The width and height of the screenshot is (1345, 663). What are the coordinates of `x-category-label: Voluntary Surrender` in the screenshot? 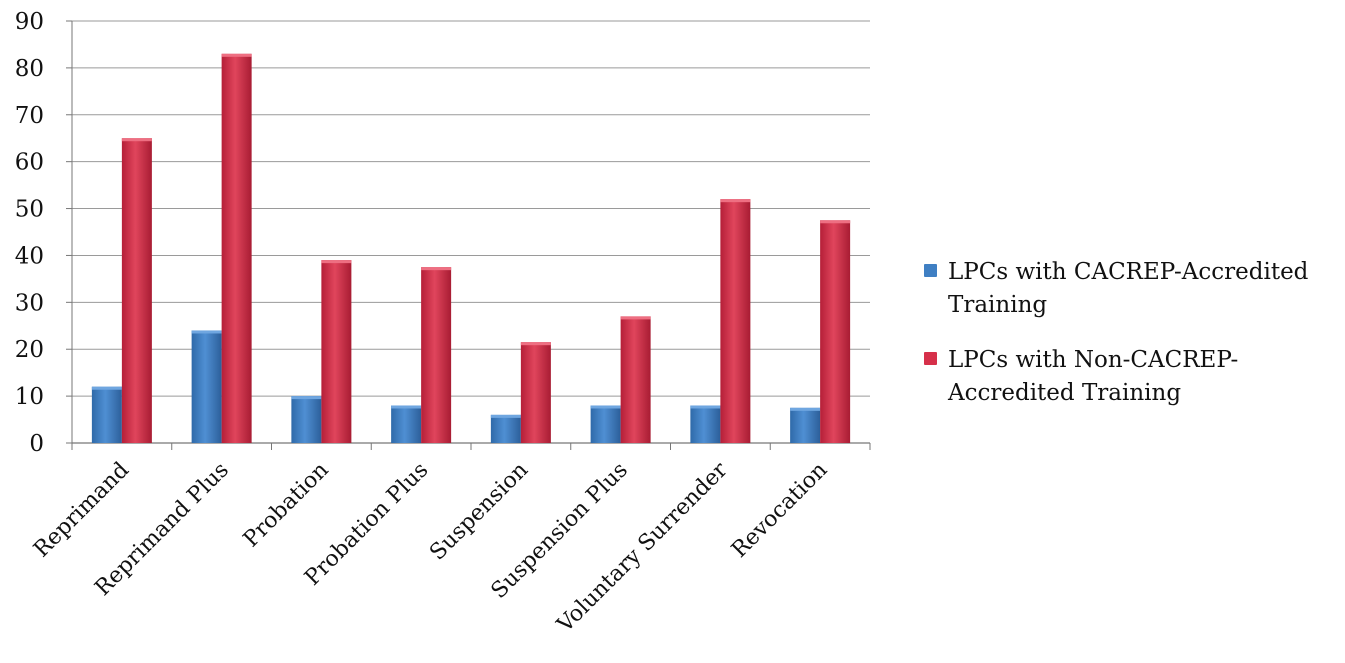 It's located at (642, 547).